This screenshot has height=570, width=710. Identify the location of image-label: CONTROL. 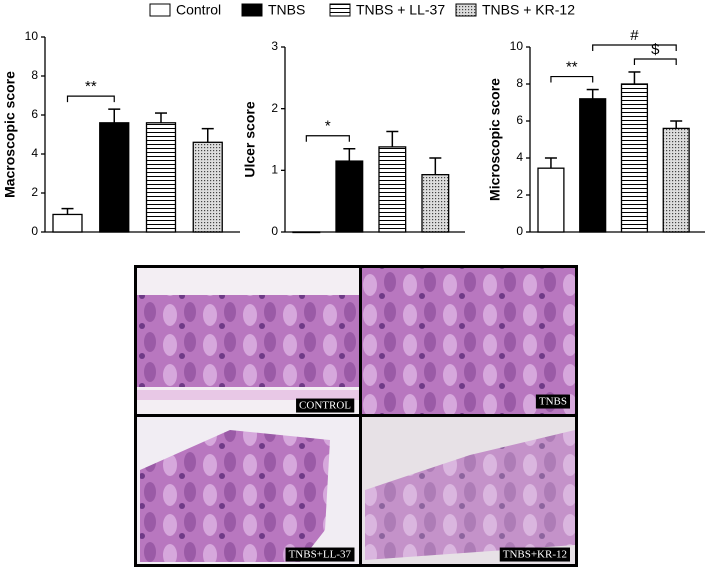
(325, 406).